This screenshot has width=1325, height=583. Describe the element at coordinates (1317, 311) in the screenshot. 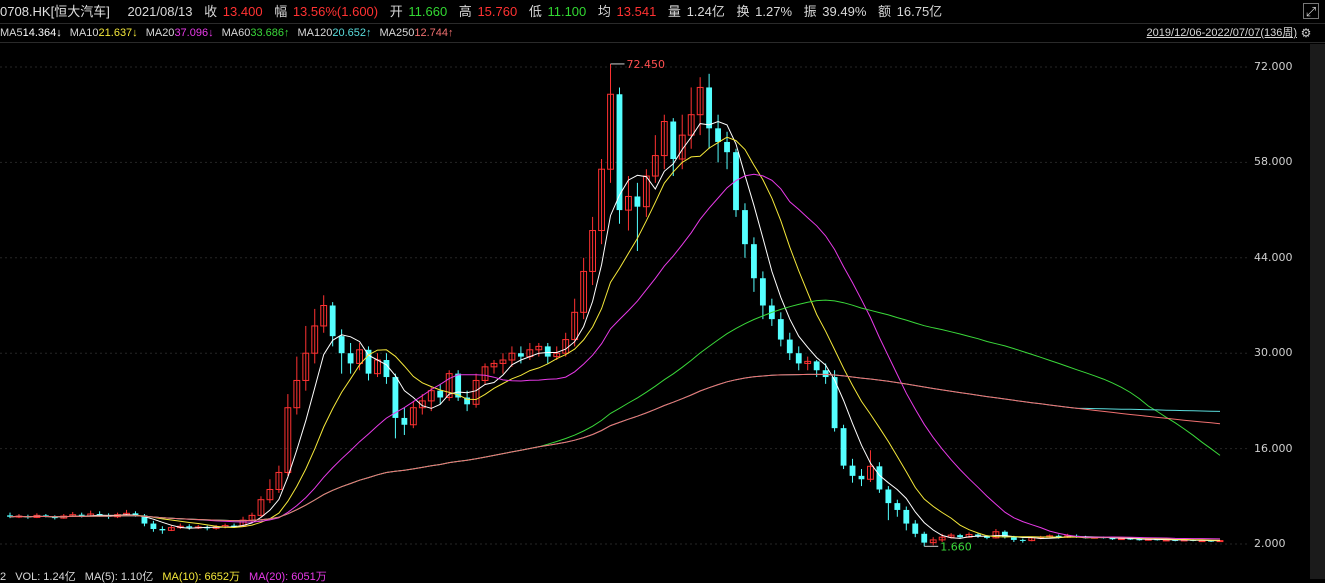

I see `vertical-scrollbar` at that location.